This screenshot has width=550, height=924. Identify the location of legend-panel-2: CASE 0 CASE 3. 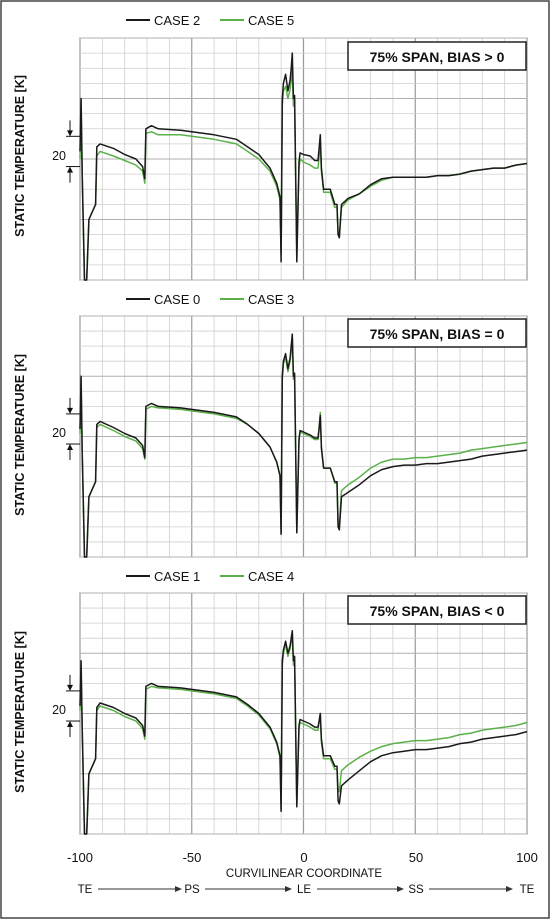
(210, 299).